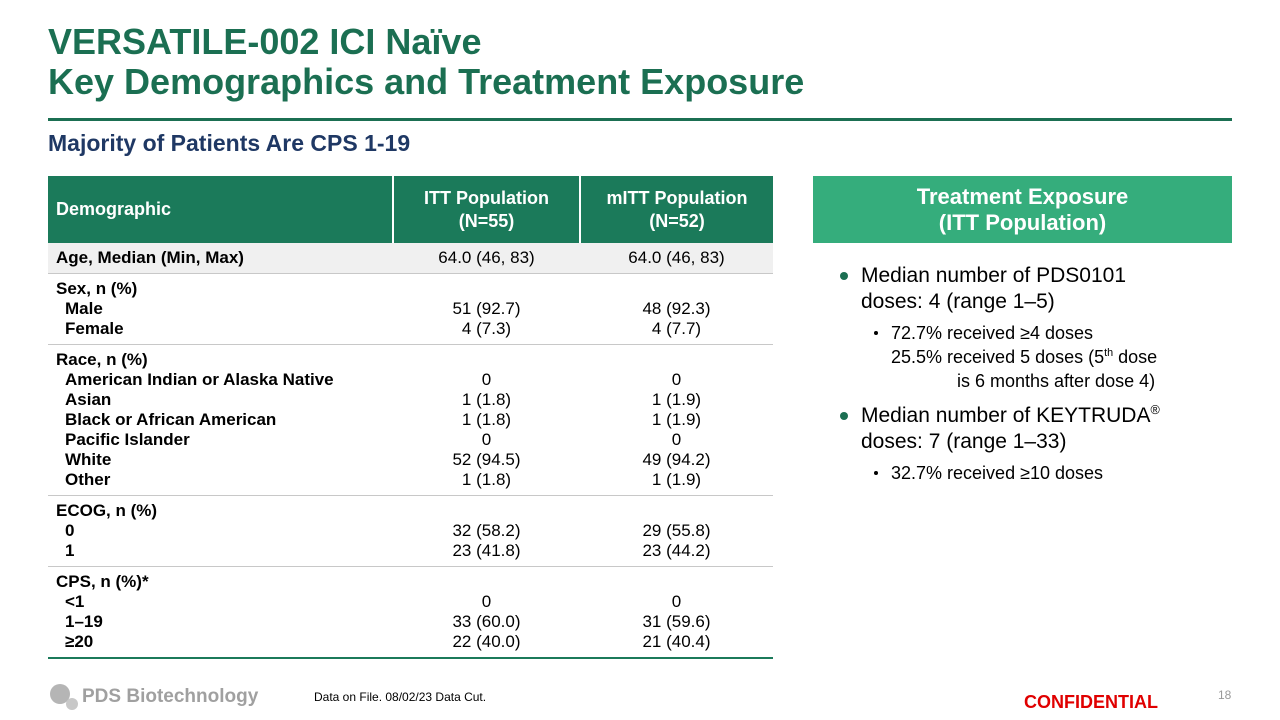  Describe the element at coordinates (486, 328) in the screenshot. I see `itt-value: 4 (7.3)` at that location.